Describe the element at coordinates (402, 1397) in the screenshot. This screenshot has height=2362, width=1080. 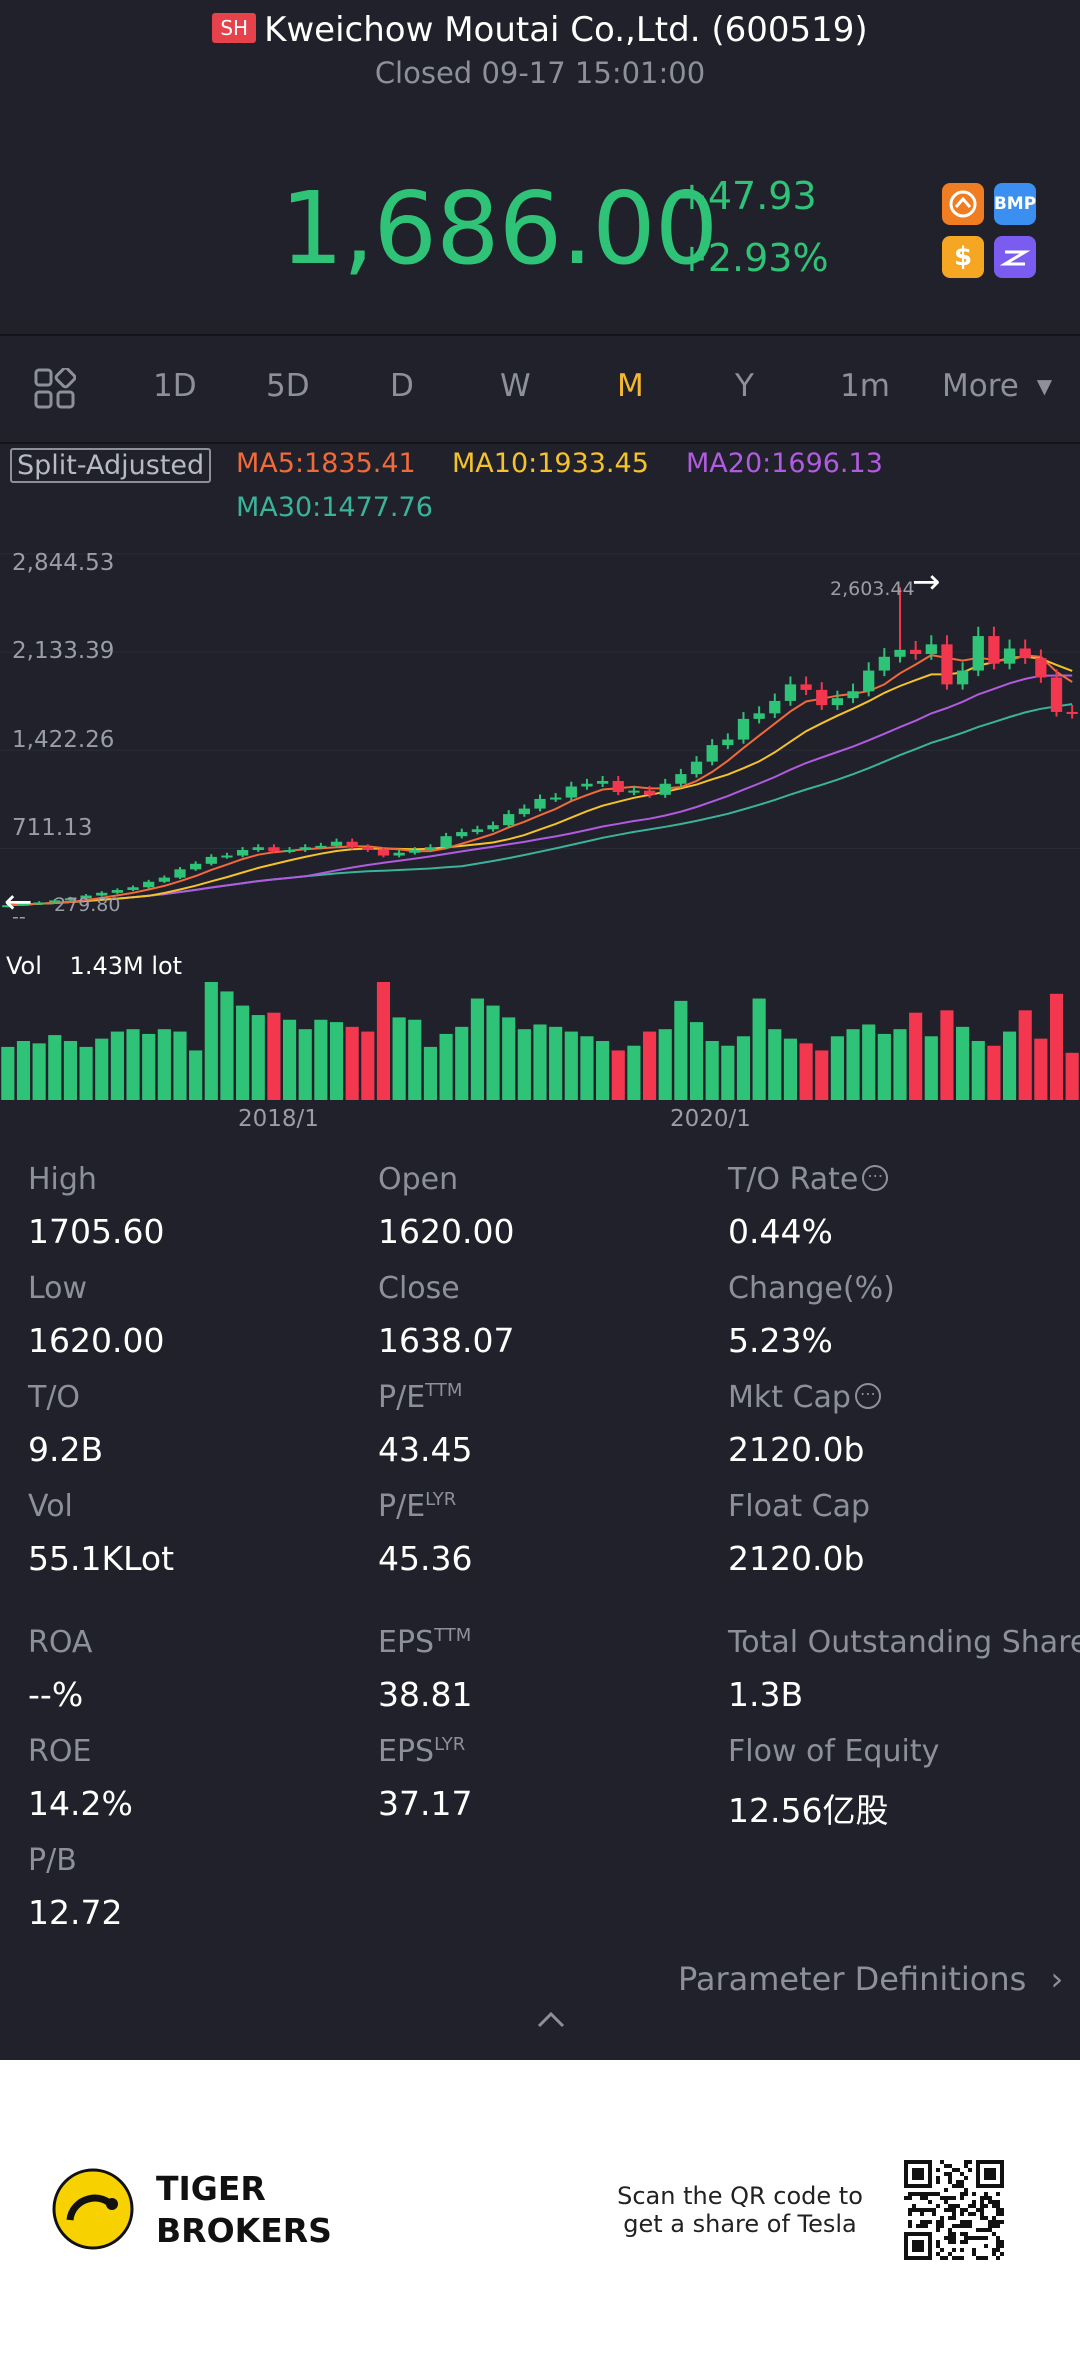
I see `stat-label-text: P/E` at that location.